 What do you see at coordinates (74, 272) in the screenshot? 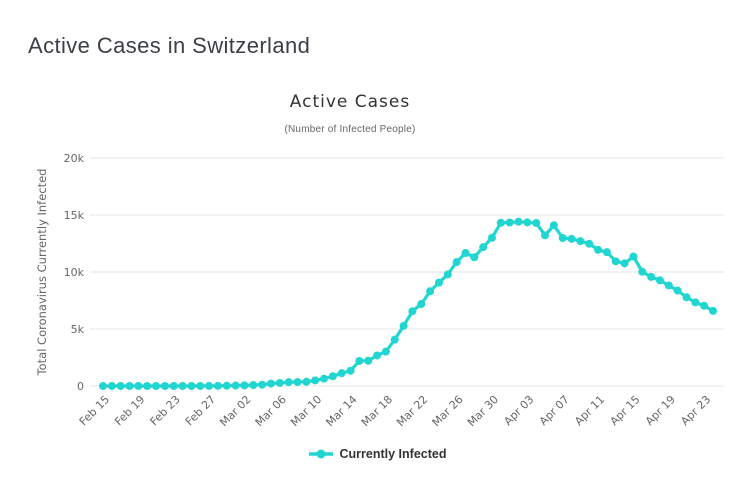
I see `y-axis-tick-label: 10k` at bounding box center [74, 272].